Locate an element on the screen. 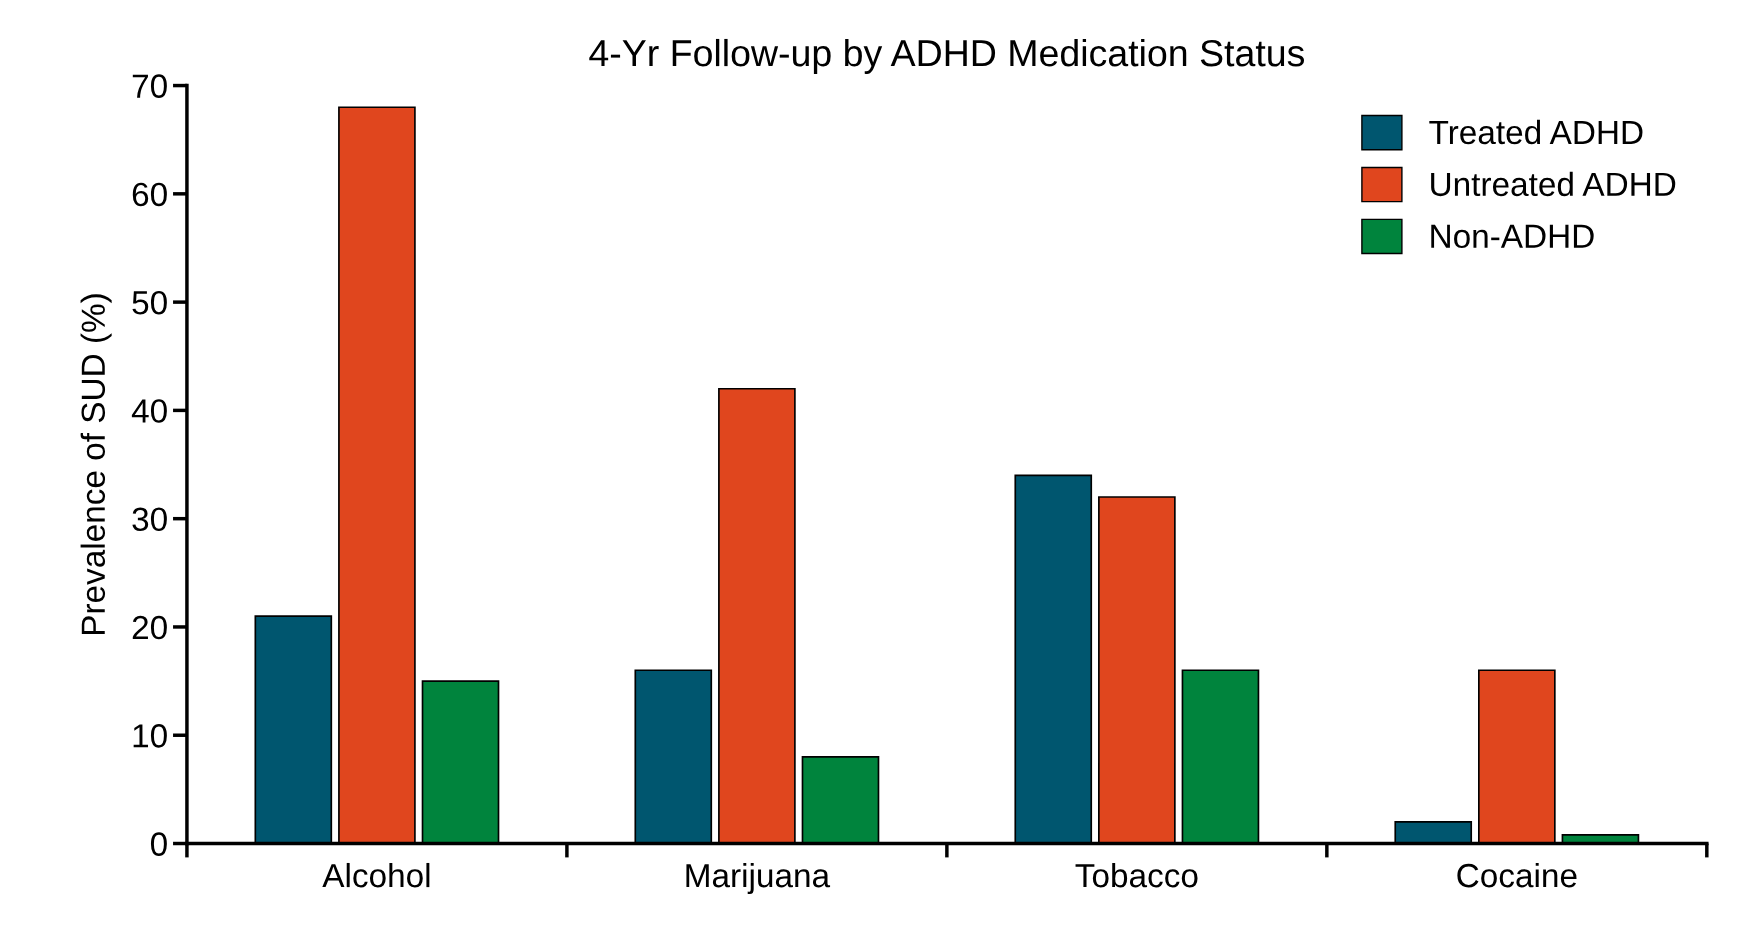  y-tick-label: 50 is located at coordinates (149, 302).